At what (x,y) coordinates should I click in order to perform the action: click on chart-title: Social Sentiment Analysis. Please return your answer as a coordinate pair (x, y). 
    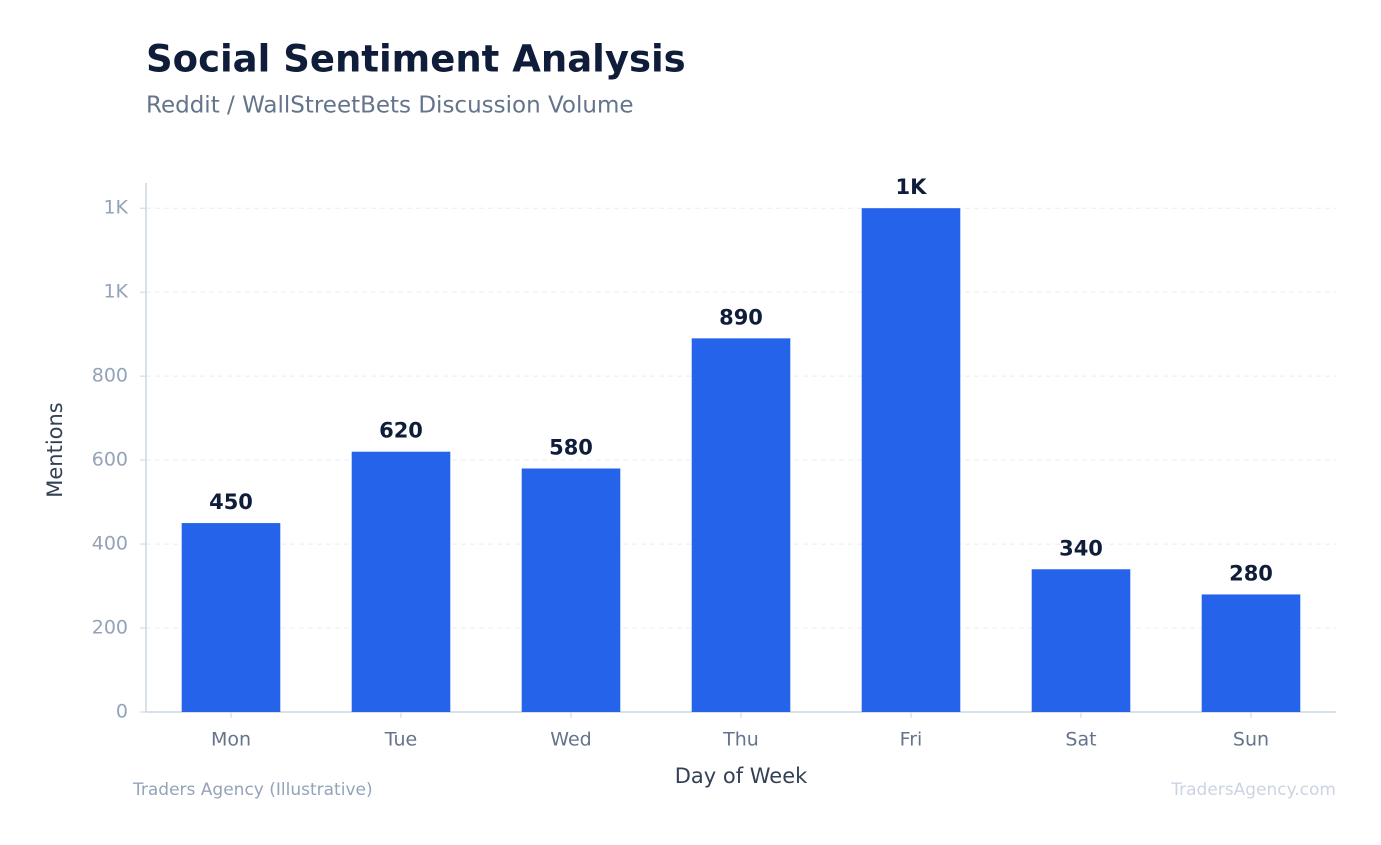
    Looking at the image, I should click on (416, 59).